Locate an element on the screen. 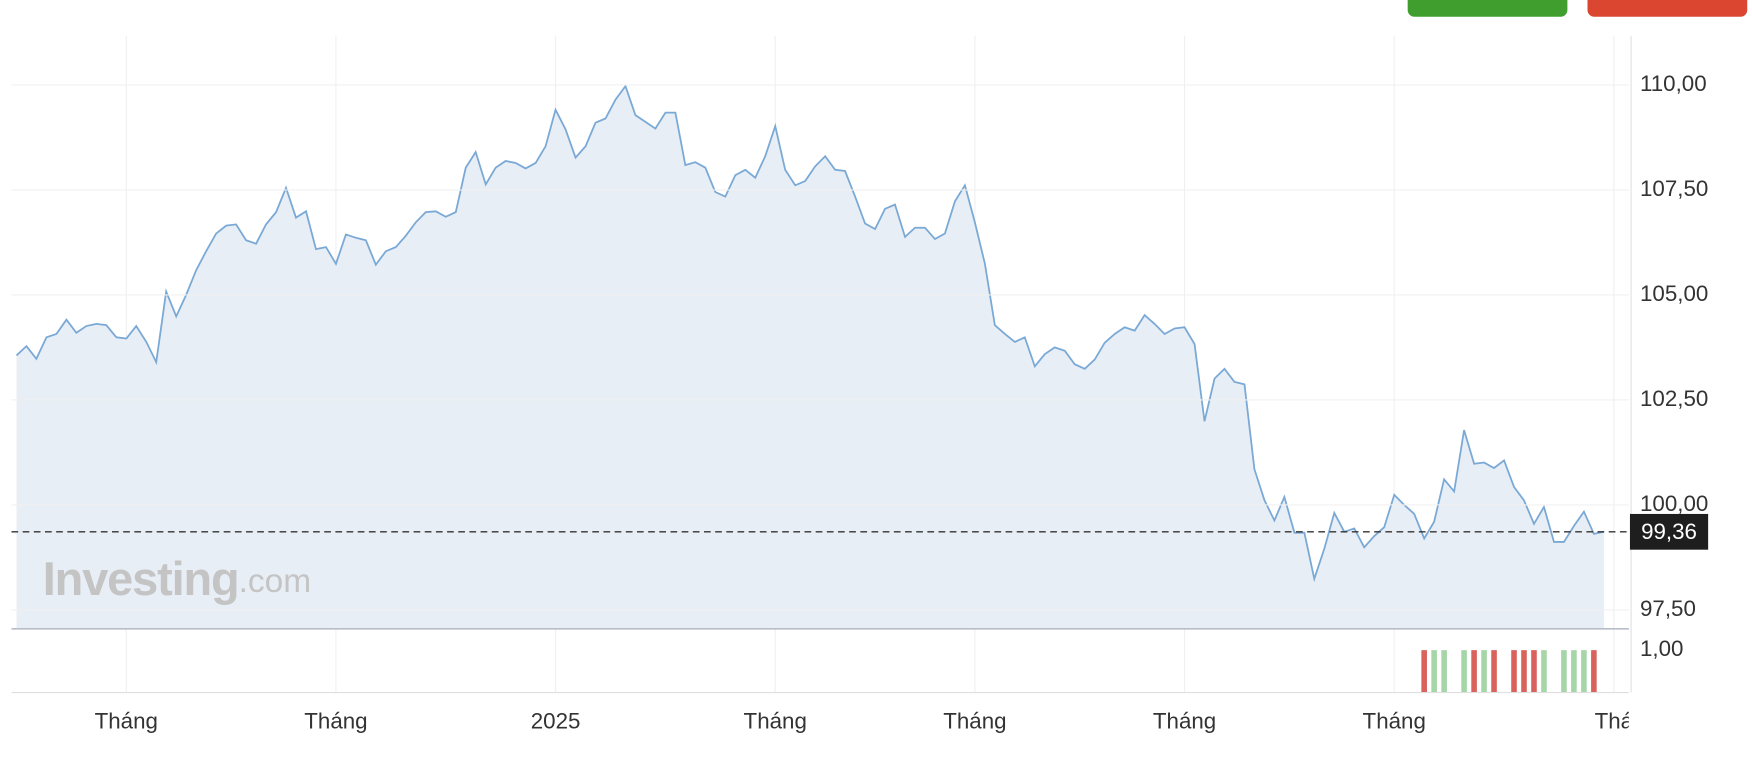 This screenshot has width=1752, height=764. price-label: 99,36 is located at coordinates (1669, 531).